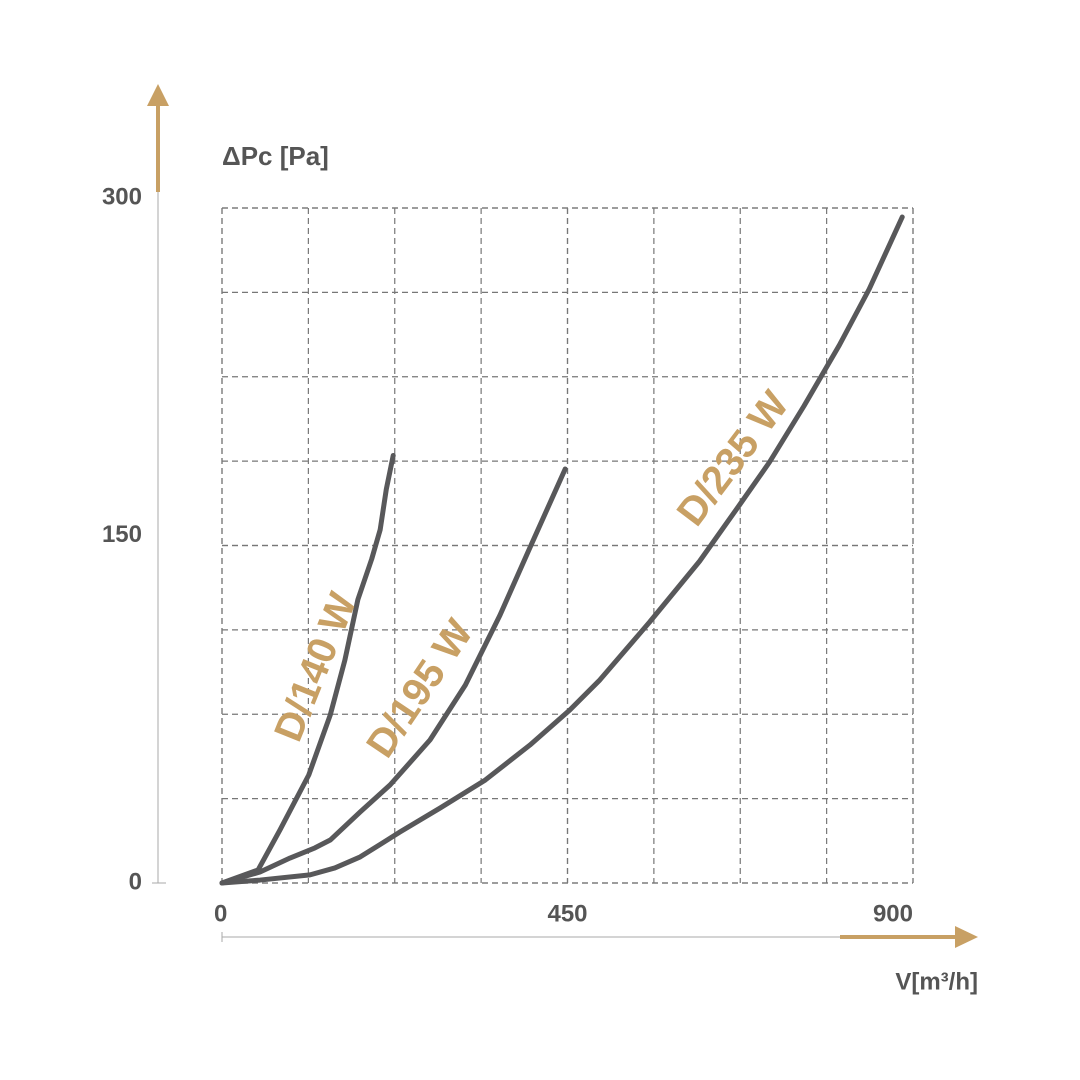  I want to click on x-tick-label: 450, so click(567, 913).